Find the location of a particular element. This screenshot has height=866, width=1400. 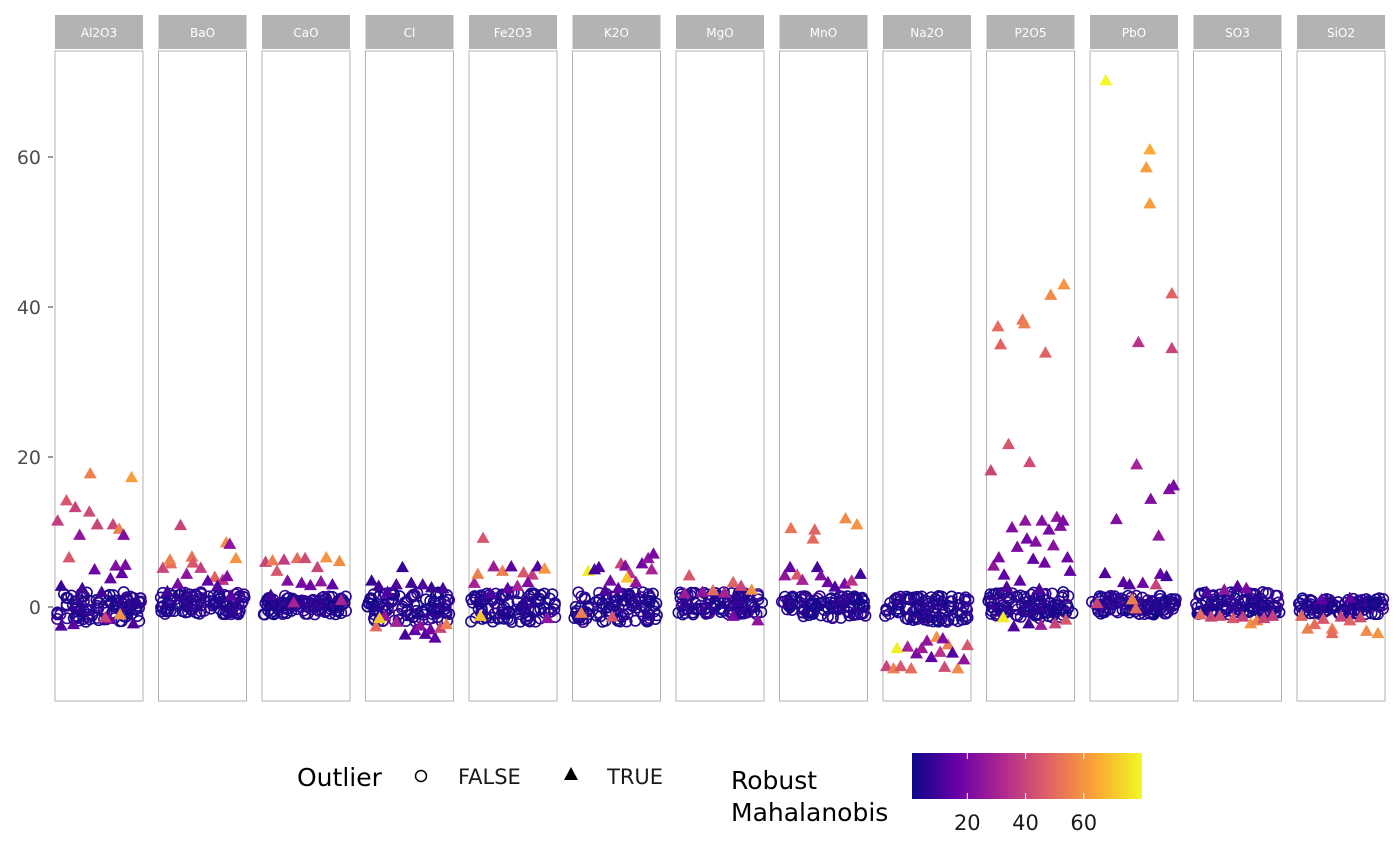

facet-mgo: MgO is located at coordinates (720, 358).